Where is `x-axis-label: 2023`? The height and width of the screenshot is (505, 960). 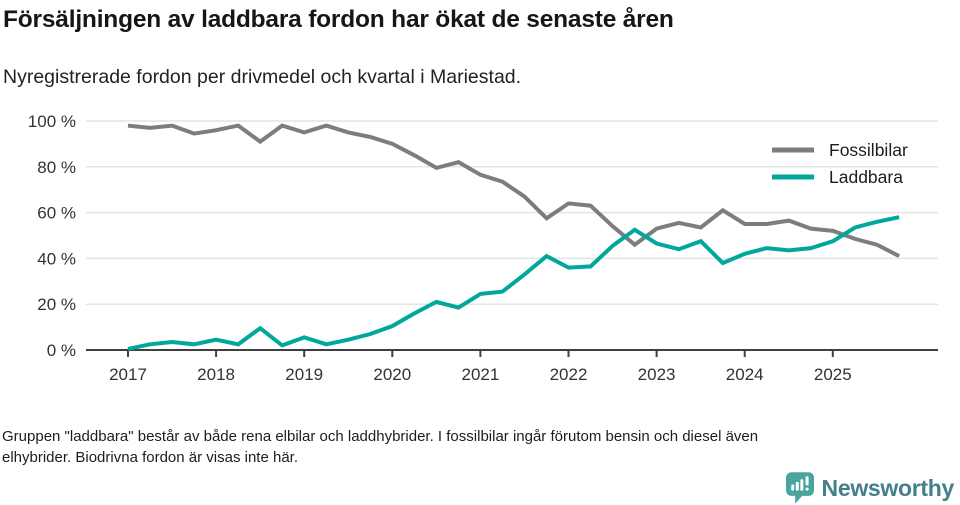 x-axis-label: 2023 is located at coordinates (657, 374).